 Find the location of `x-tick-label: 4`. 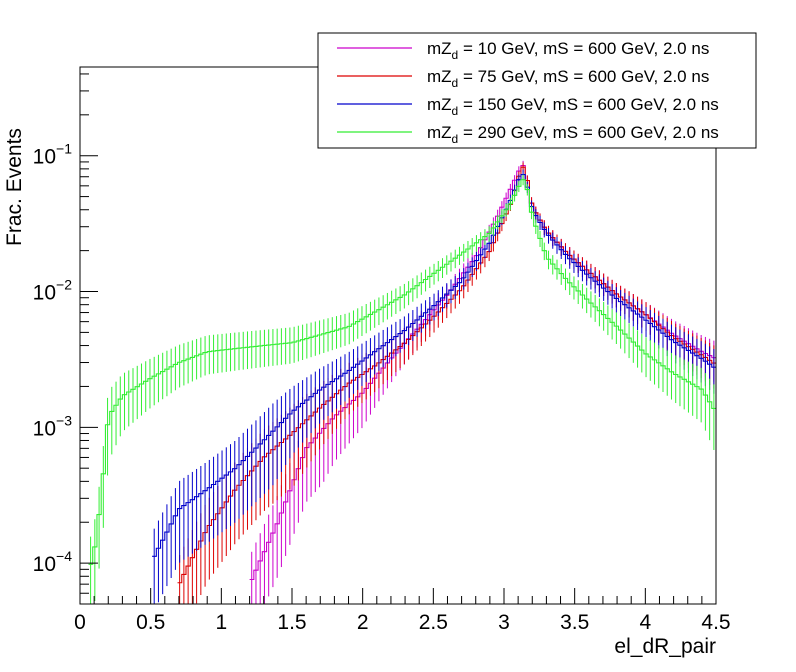

x-tick-label: 4 is located at coordinates (645, 622).